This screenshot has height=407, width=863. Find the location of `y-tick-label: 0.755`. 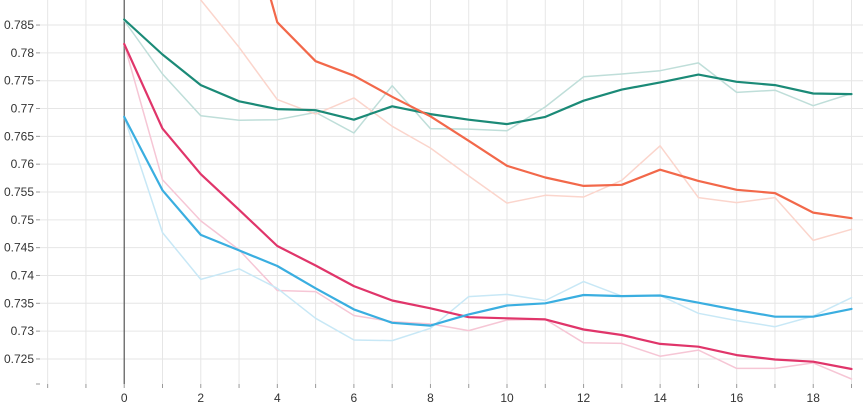

y-tick-label: 0.755 is located at coordinates (19, 192).